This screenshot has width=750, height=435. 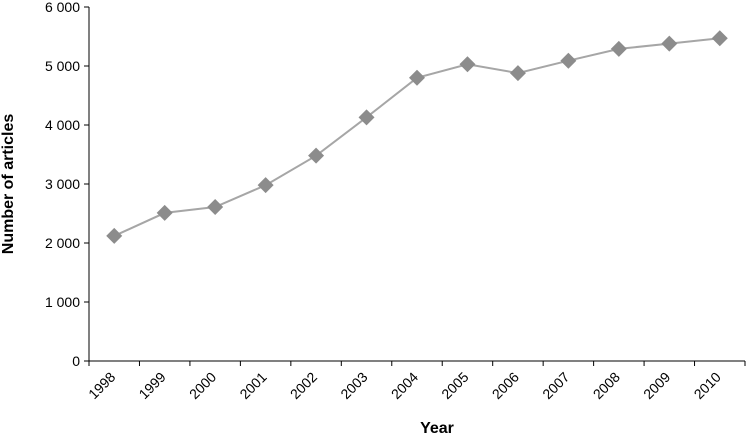 What do you see at coordinates (252, 385) in the screenshot?
I see `x-tick-label: 2001` at bounding box center [252, 385].